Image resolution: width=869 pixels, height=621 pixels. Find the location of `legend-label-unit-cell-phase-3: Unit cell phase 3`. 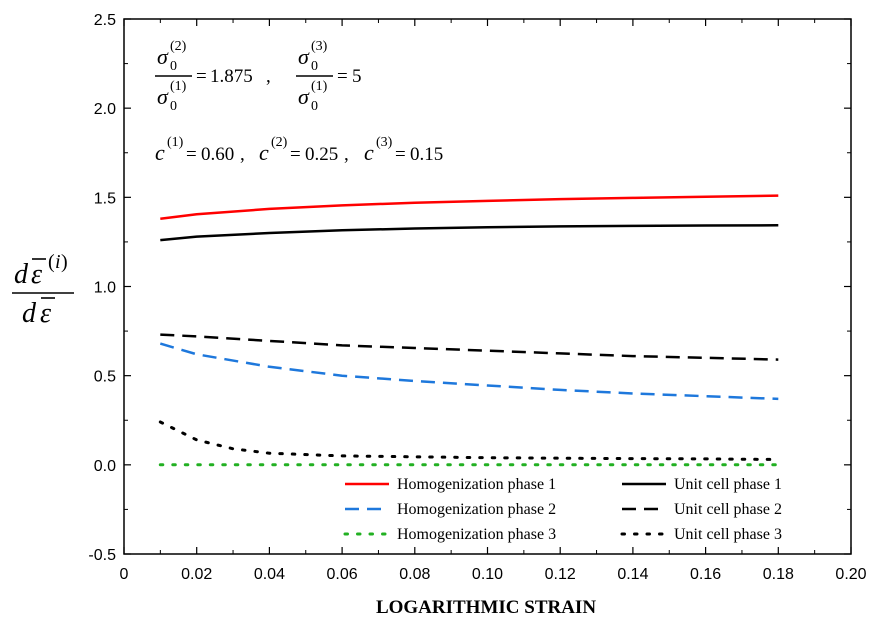

legend-label-unit-cell-phase-3: Unit cell phase 3 is located at coordinates (728, 534).